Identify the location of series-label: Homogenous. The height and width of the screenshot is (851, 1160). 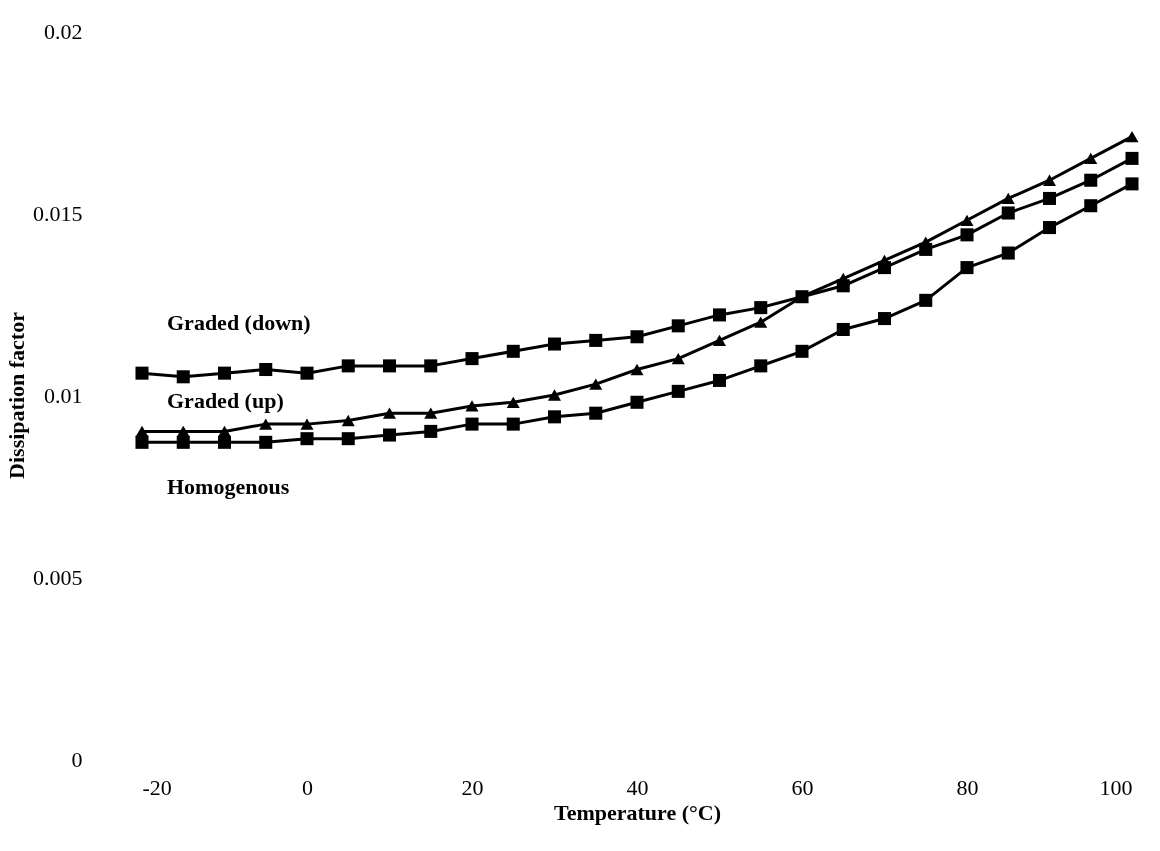
(228, 487).